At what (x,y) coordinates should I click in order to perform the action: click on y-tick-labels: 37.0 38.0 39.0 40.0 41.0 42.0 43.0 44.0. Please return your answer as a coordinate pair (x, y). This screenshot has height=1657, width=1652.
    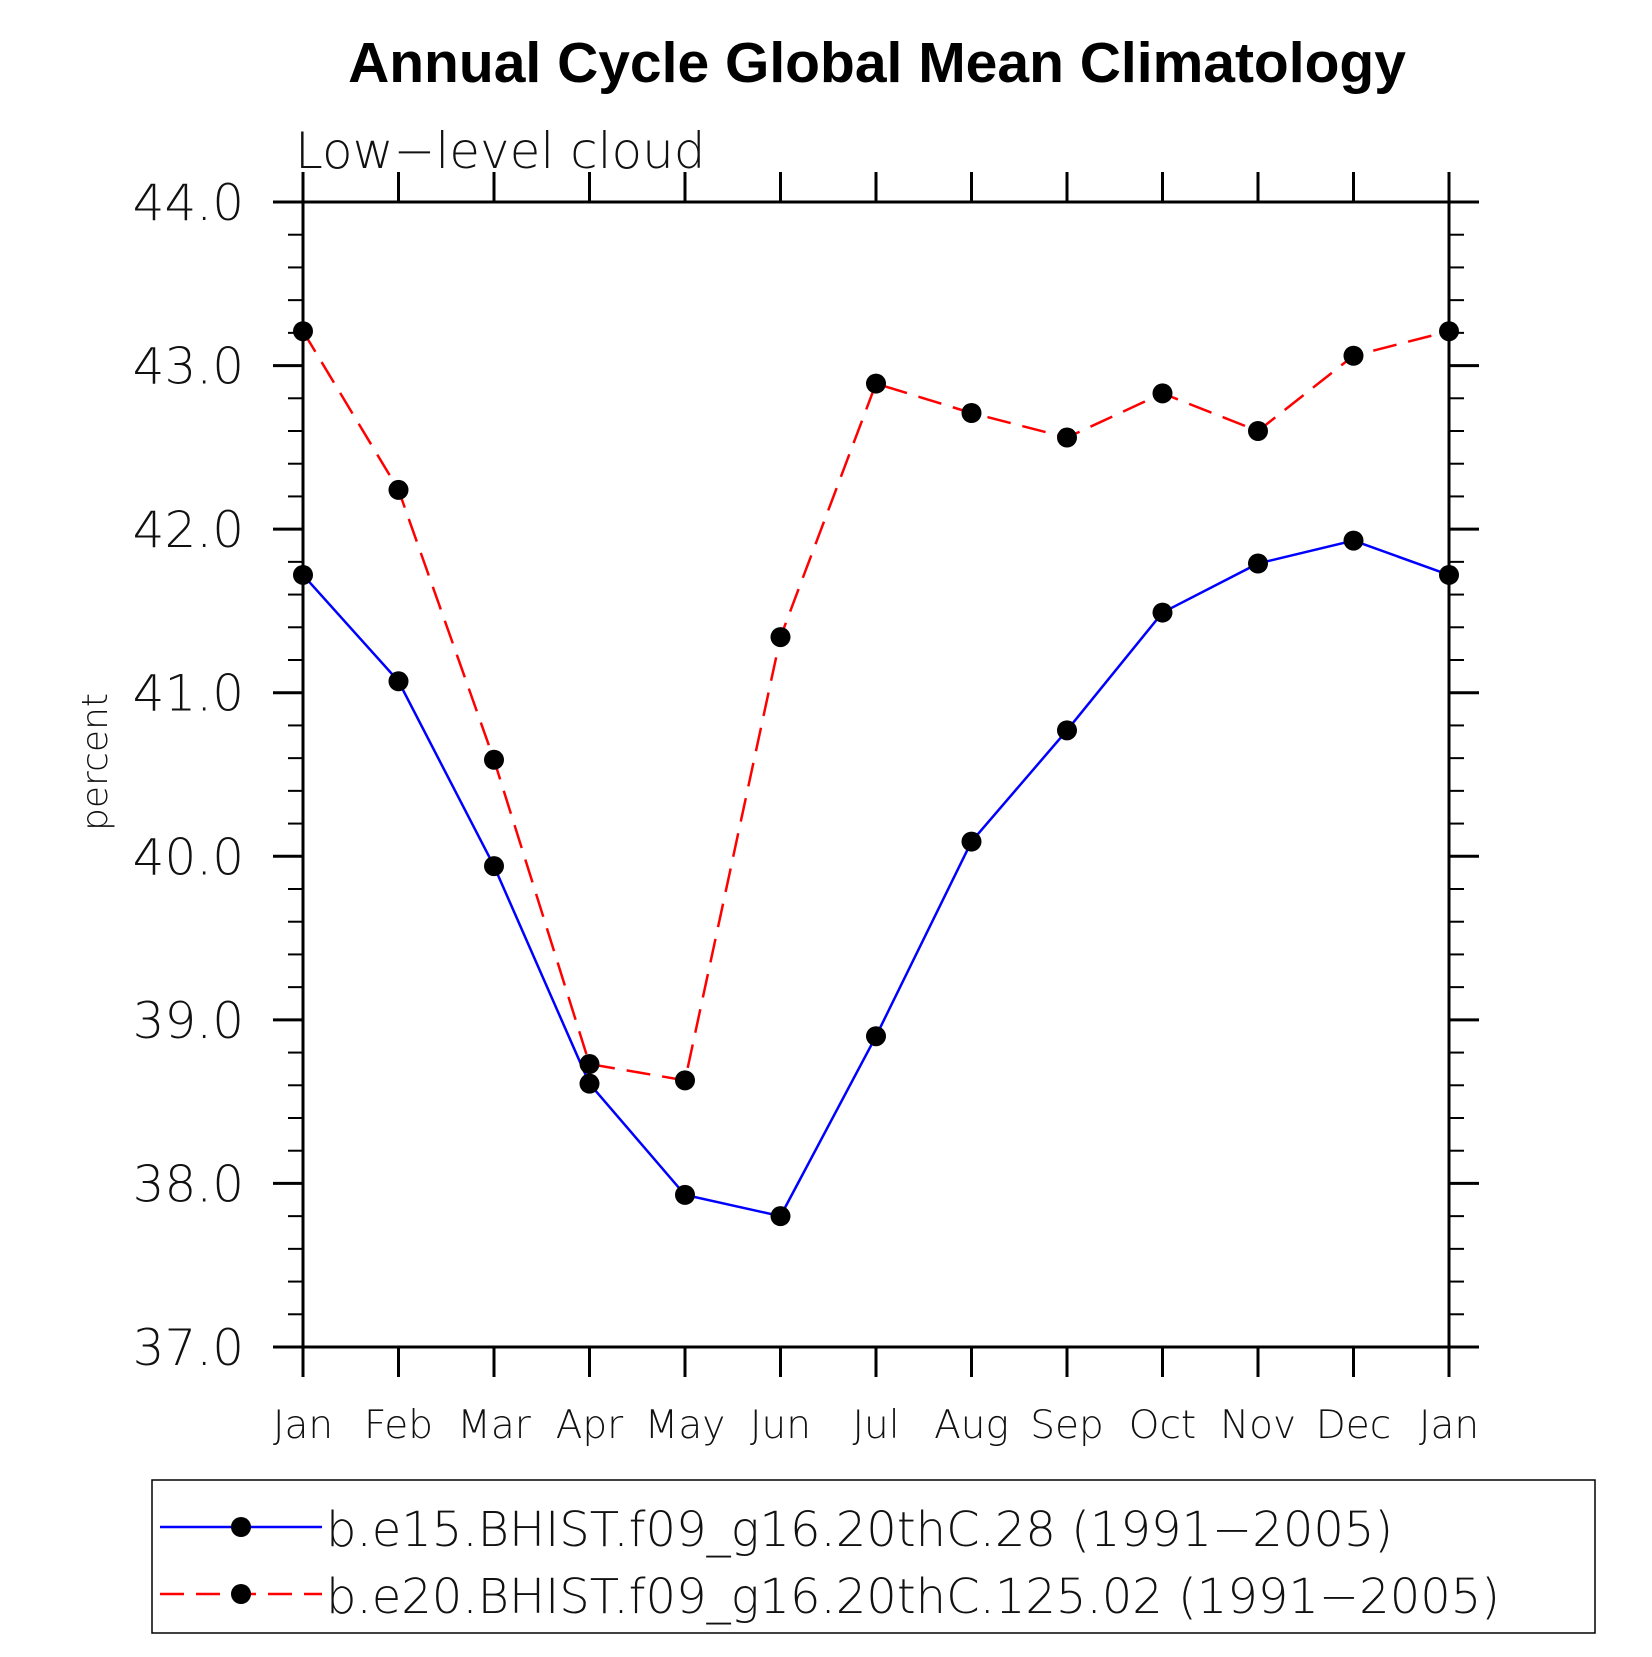
    Looking at the image, I should click on (188, 775).